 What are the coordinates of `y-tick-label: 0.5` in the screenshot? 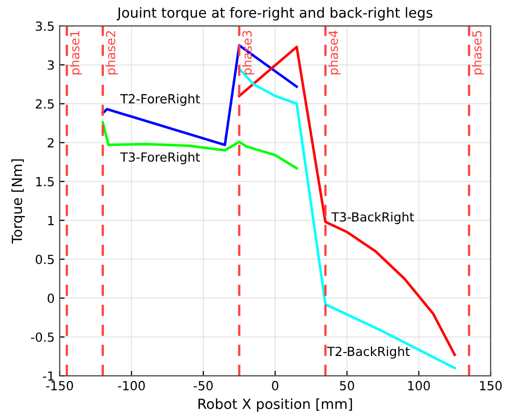 It's located at (45, 259).